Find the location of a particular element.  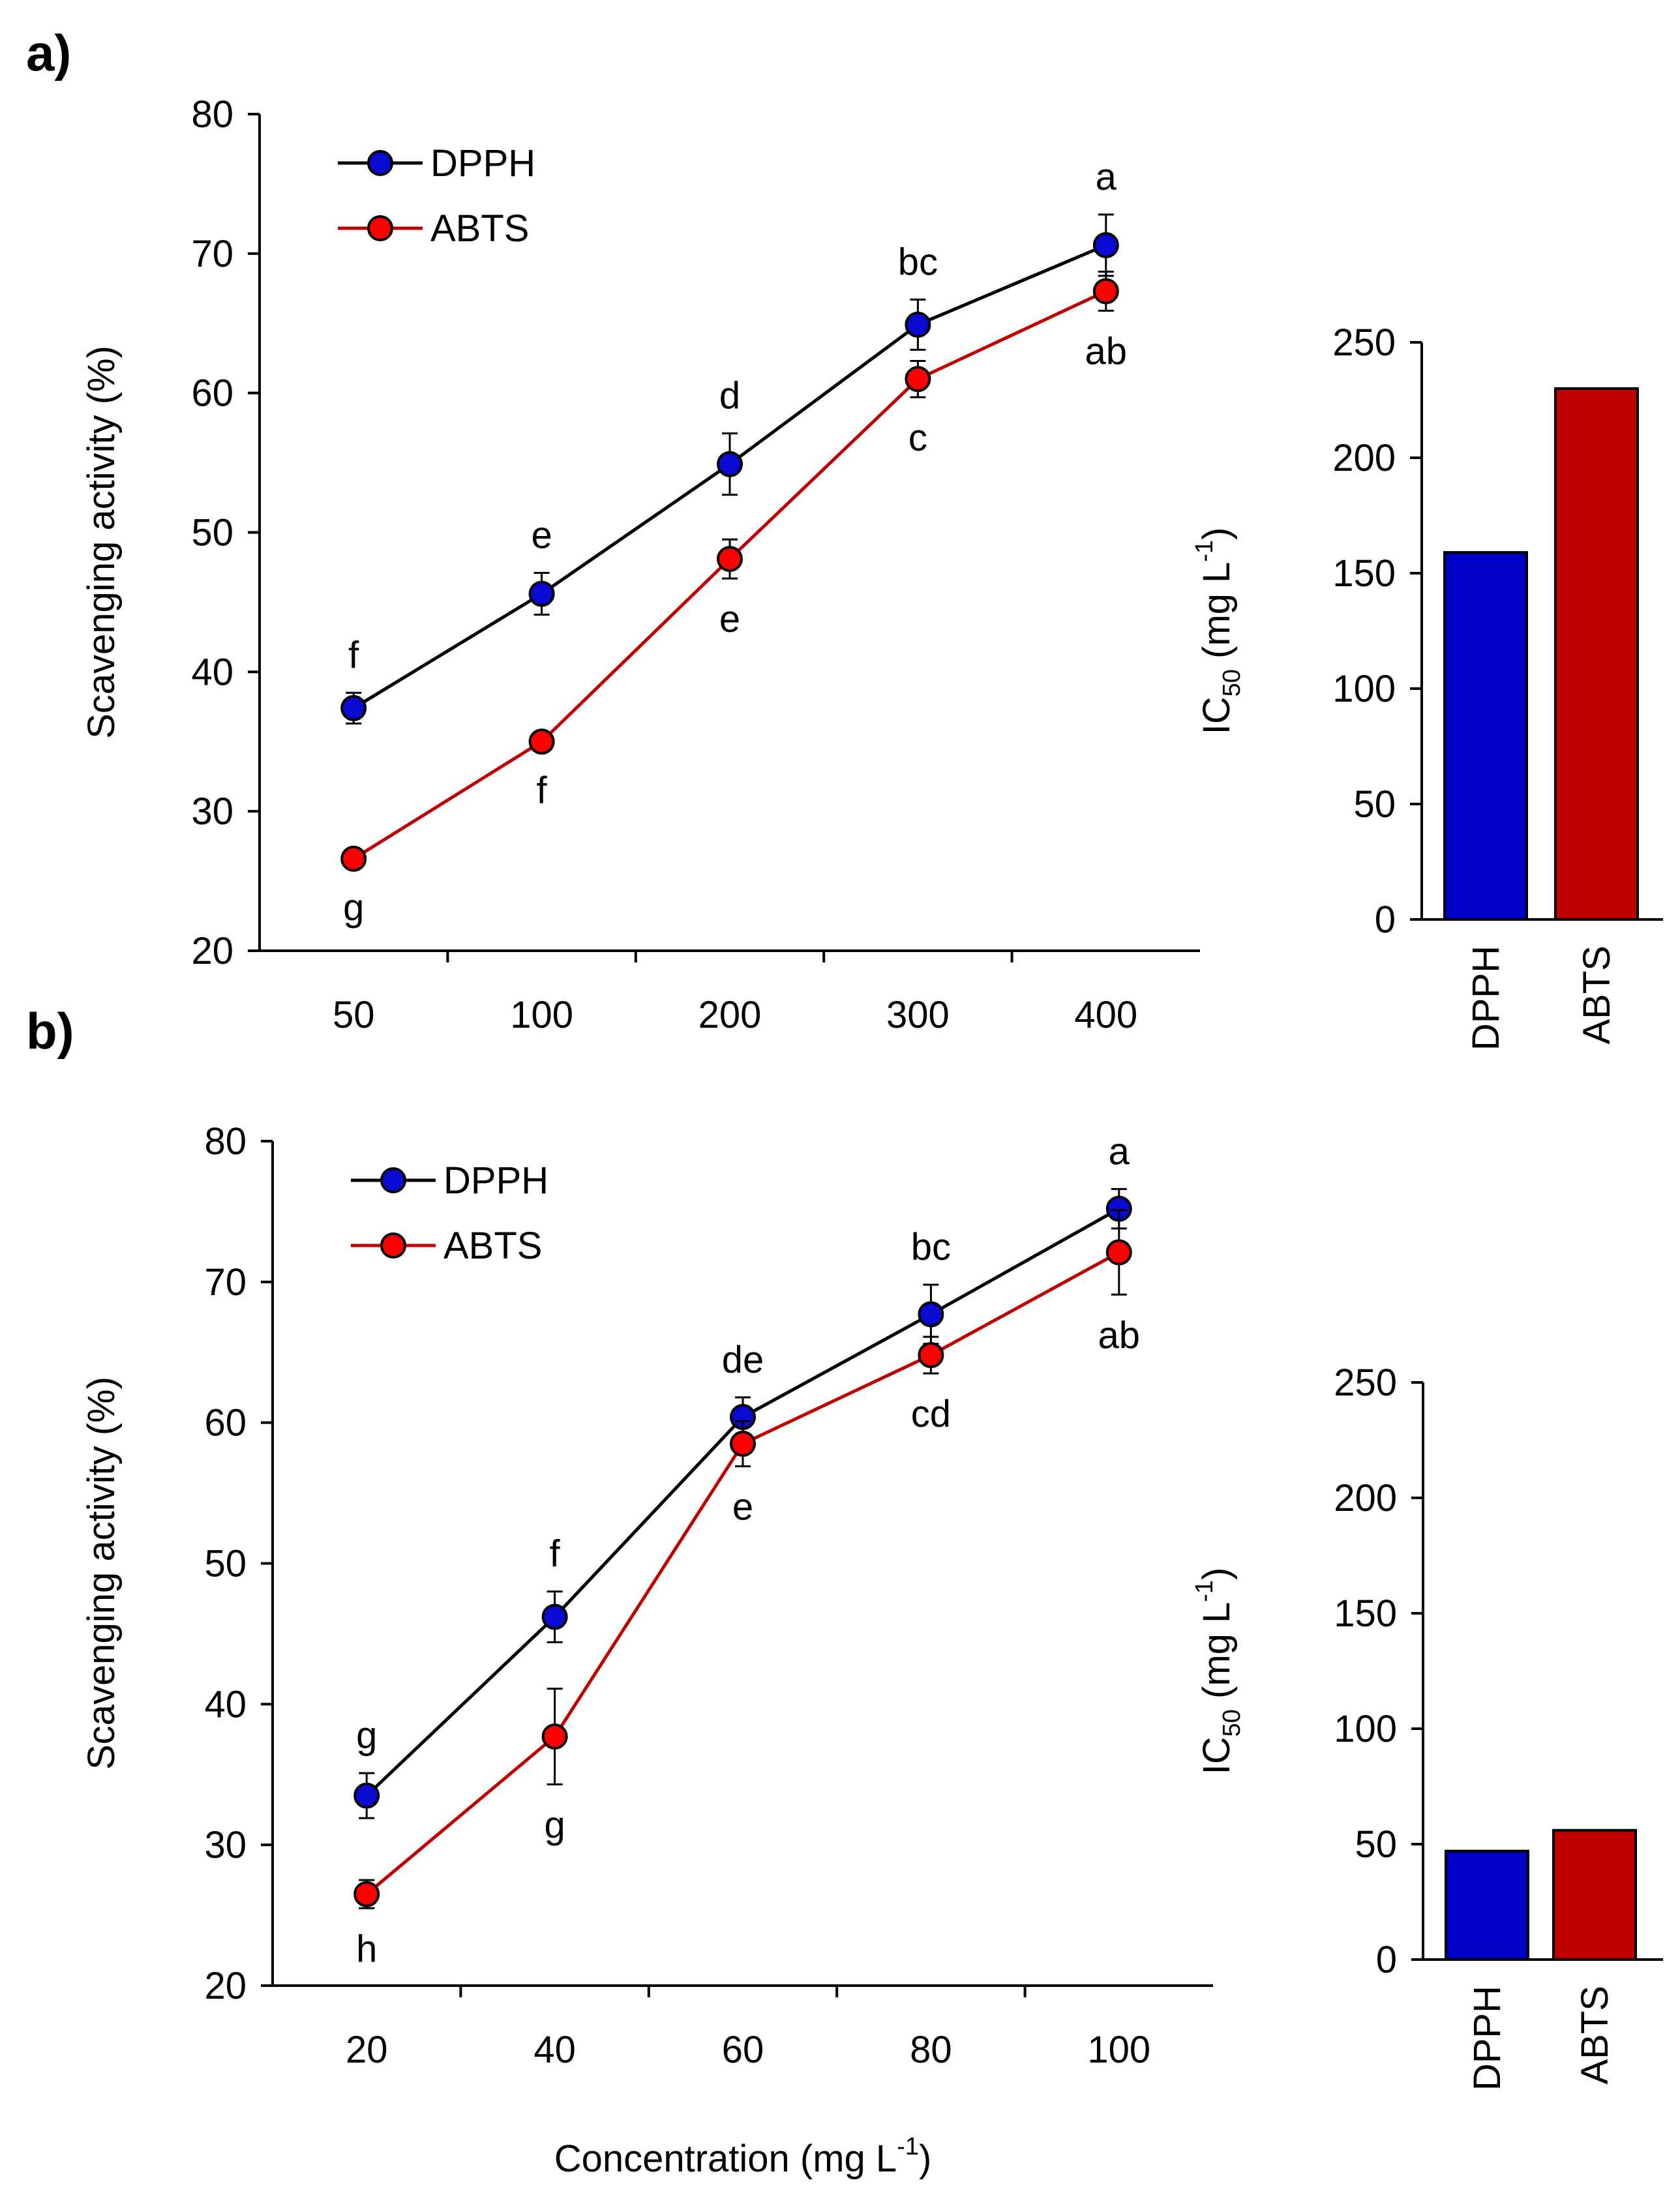

panel-label: a) is located at coordinates (49, 53).